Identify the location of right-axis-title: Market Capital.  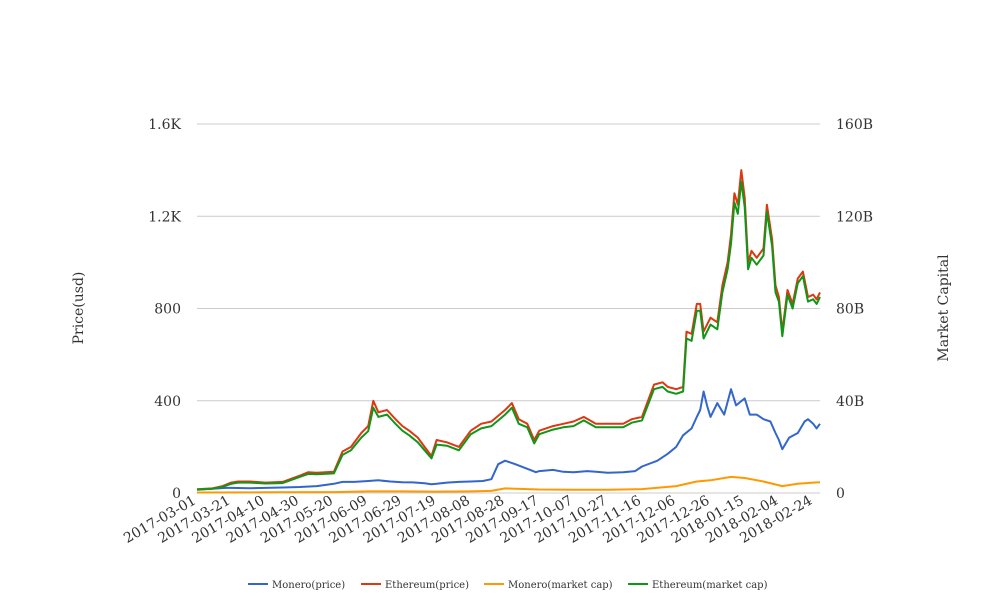
(944, 308).